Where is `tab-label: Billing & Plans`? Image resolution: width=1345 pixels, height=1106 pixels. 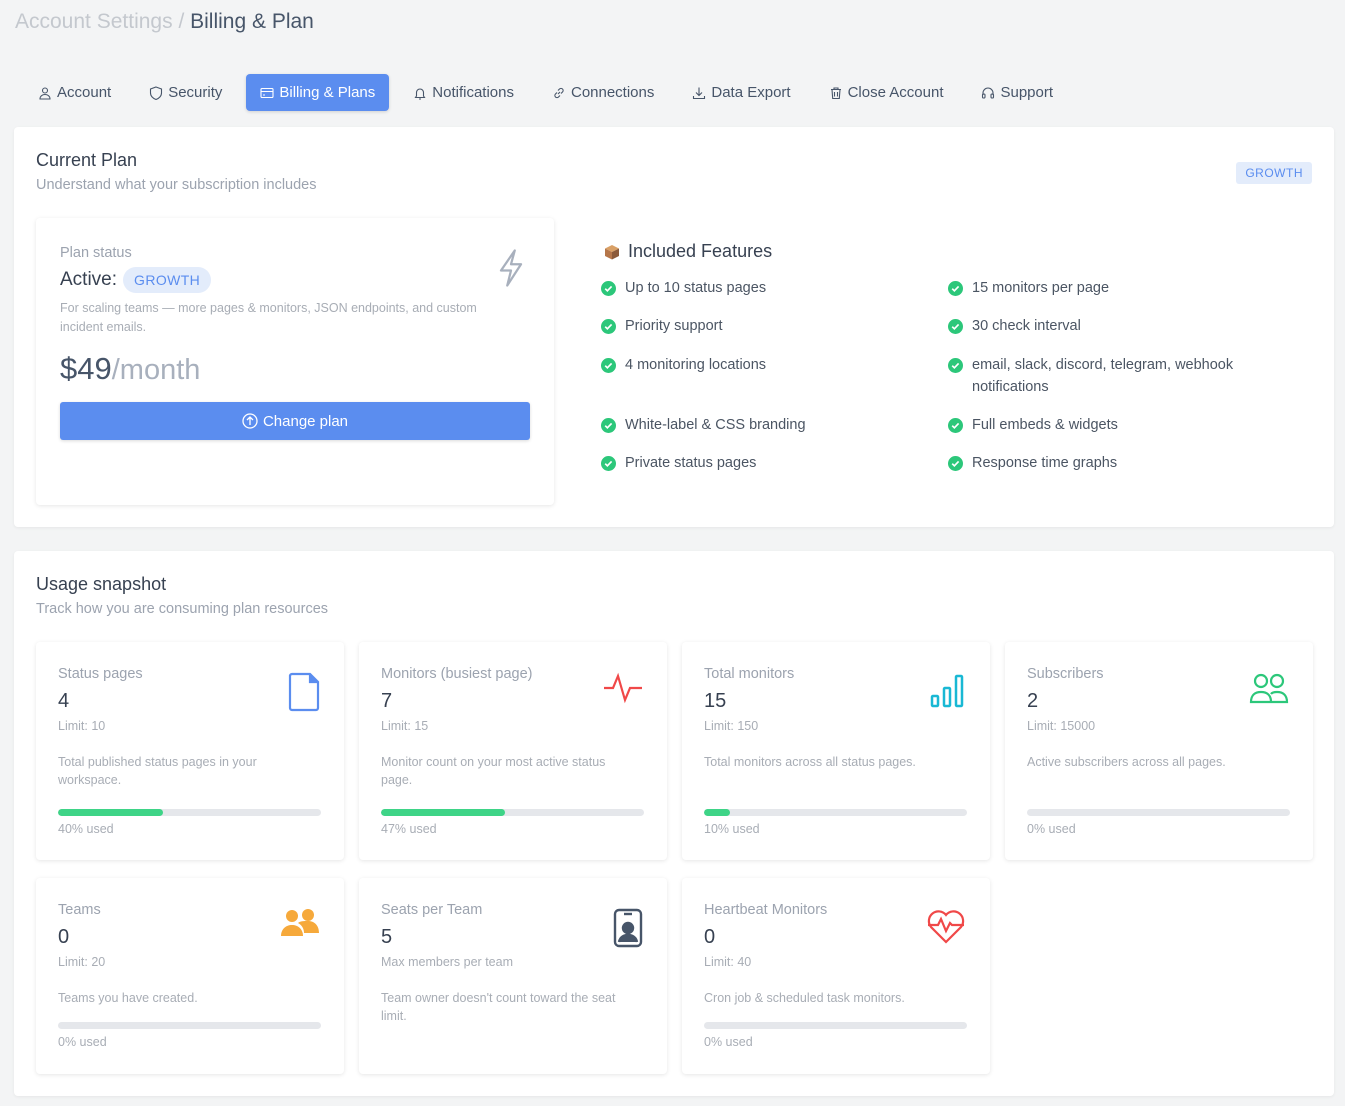 tab-label: Billing & Plans is located at coordinates (327, 92).